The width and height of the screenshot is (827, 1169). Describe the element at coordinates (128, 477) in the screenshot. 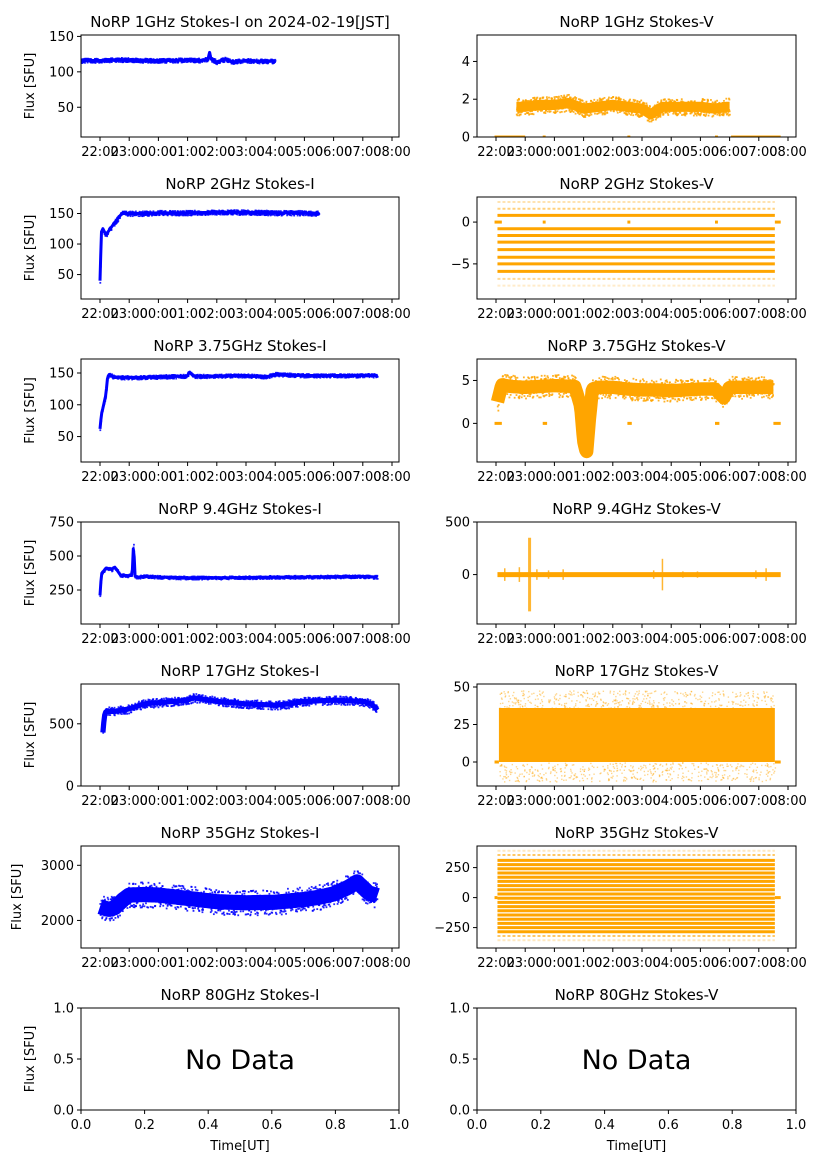

I see `x-tick-label: 23:00` at that location.